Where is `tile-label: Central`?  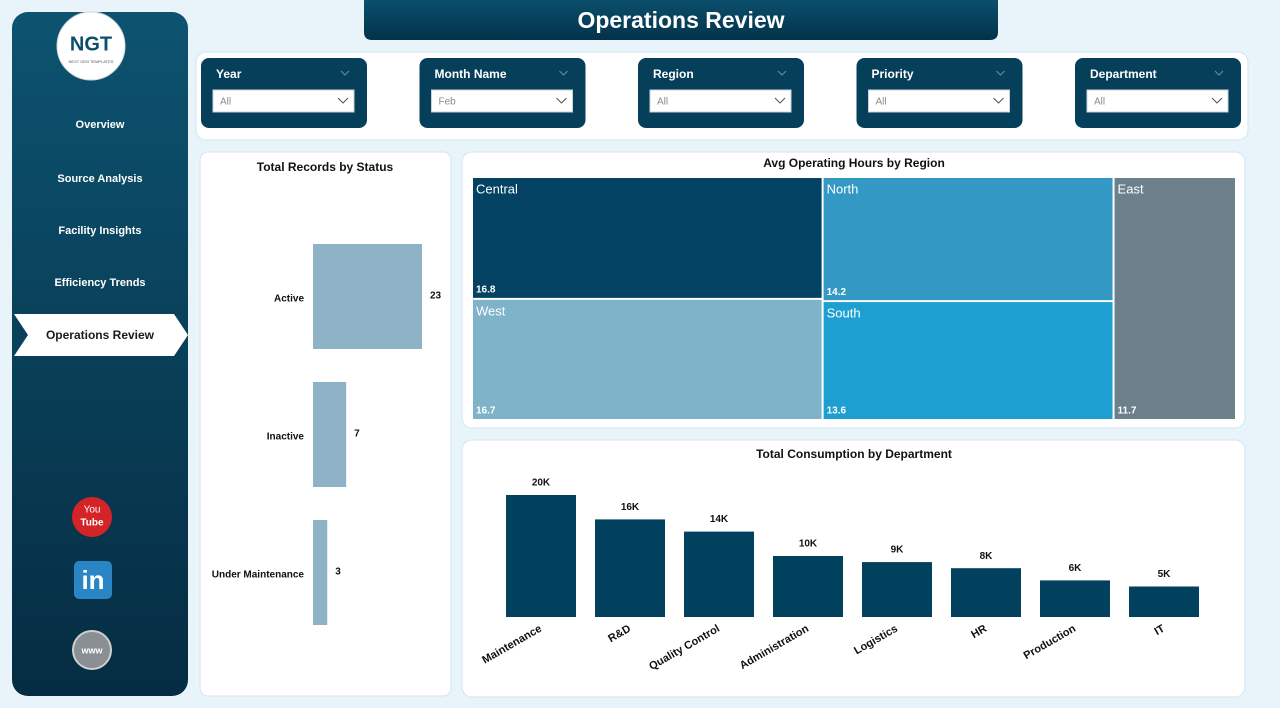
tile-label: Central is located at coordinates (497, 188).